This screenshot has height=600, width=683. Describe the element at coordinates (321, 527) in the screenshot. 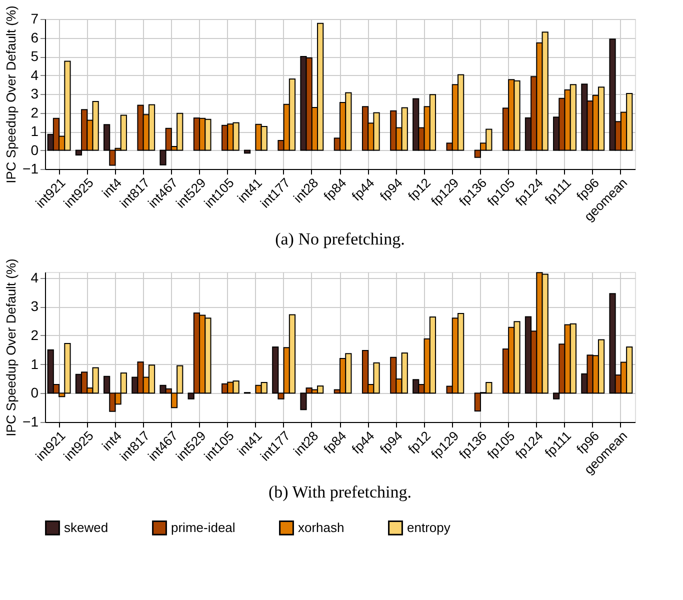

I see `legend-label: xorhash` at that location.